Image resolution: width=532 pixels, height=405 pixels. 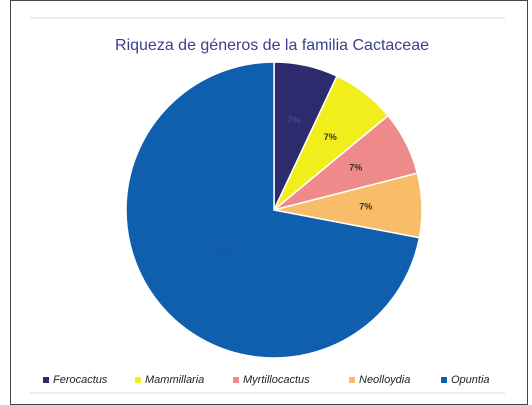 What do you see at coordinates (174, 380) in the screenshot?
I see `legend-label: Mammillaria` at bounding box center [174, 380].